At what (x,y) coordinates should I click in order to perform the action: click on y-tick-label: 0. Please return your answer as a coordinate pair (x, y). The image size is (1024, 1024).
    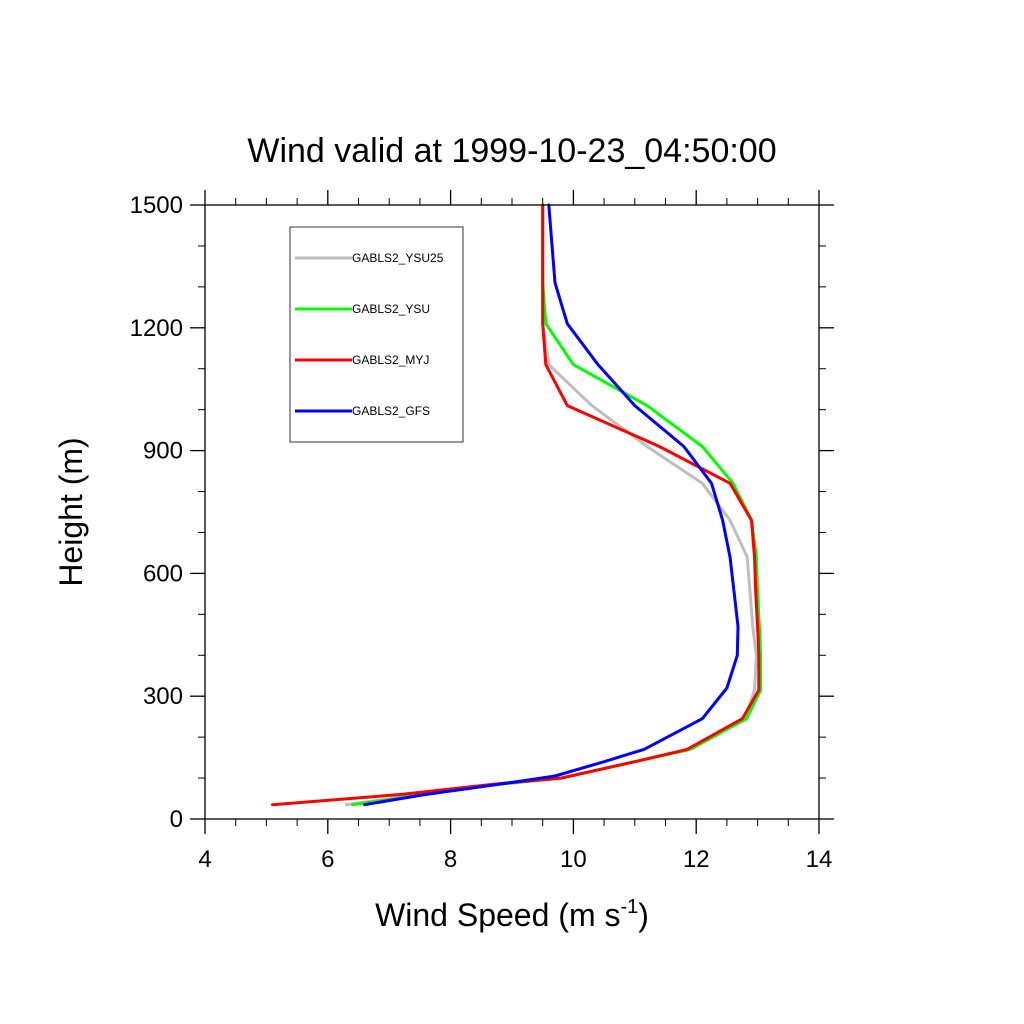
    Looking at the image, I should click on (176, 819).